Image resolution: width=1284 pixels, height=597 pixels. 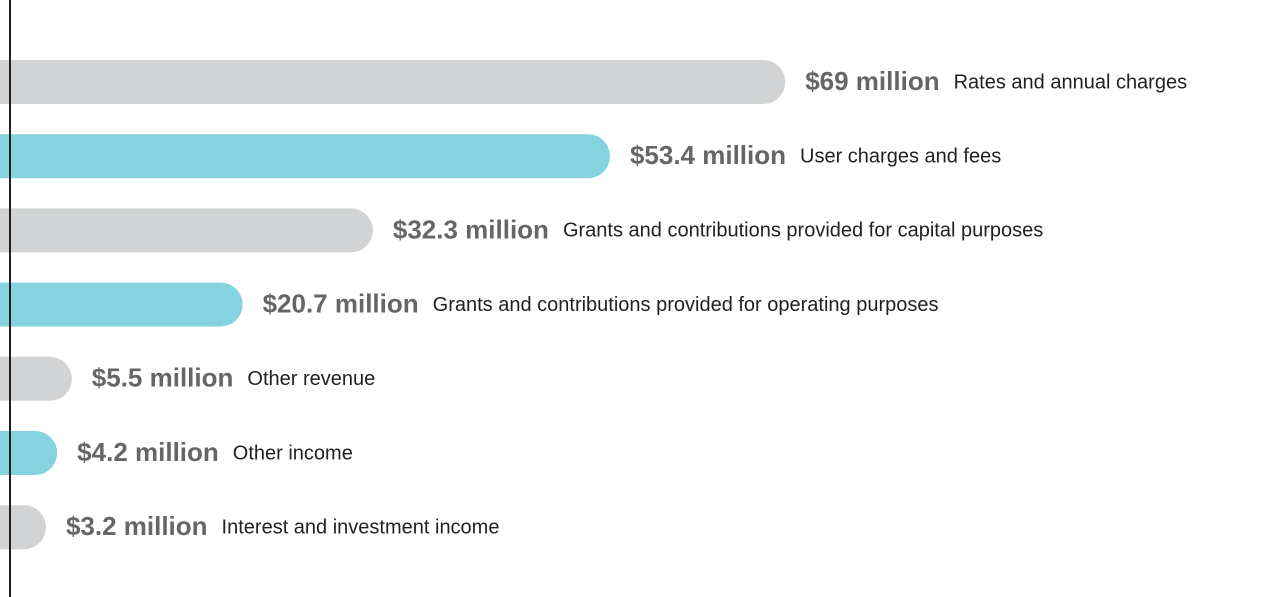 I want to click on value-label: $69 million, so click(x=872, y=81).